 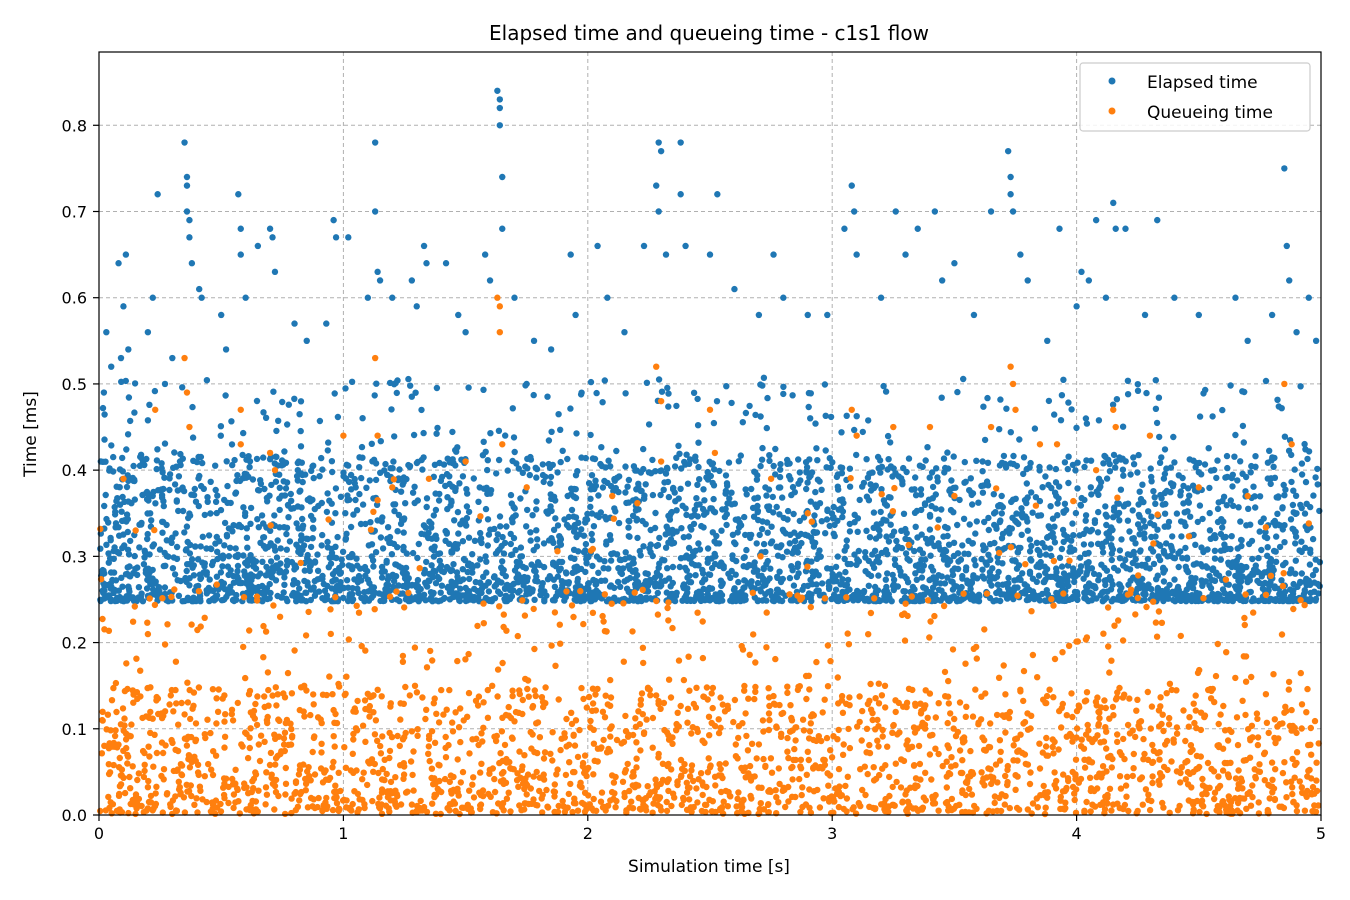 I want to click on legend-label-elapsed: Elapsed time, so click(x=1202, y=83).